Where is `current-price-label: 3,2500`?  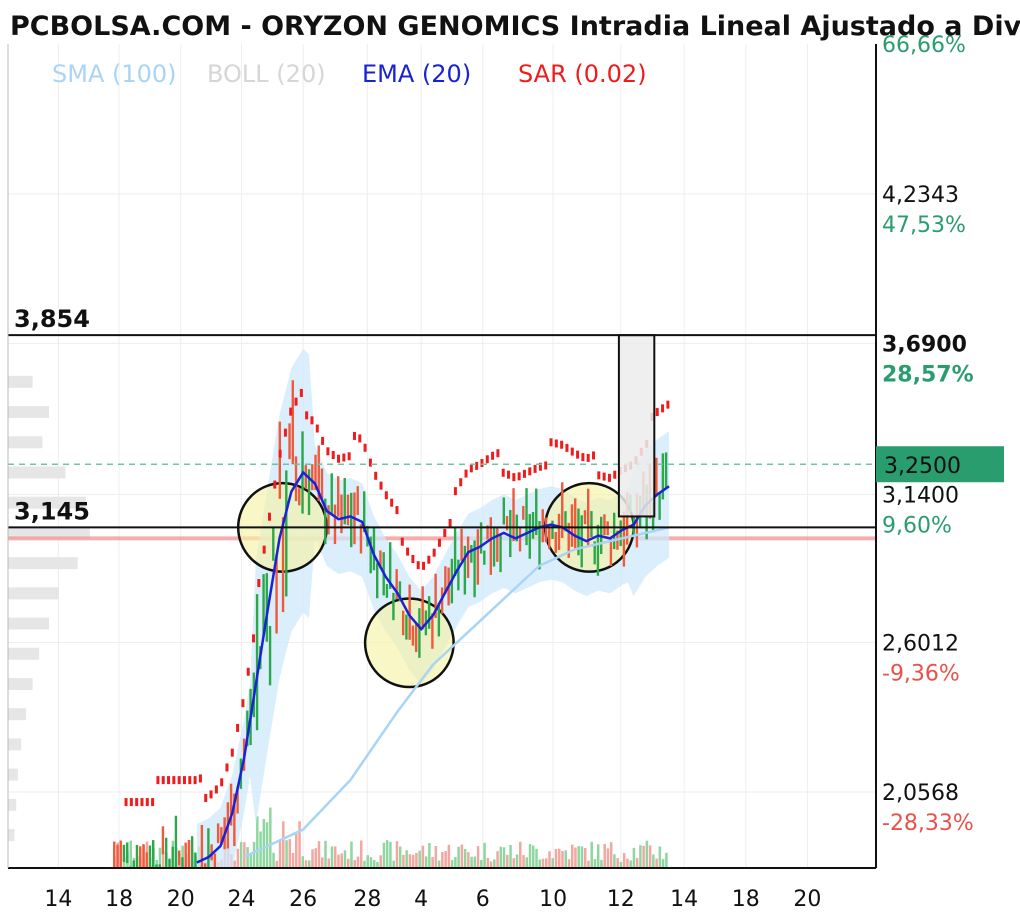
current-price-label: 3,2500 is located at coordinates (922, 466).